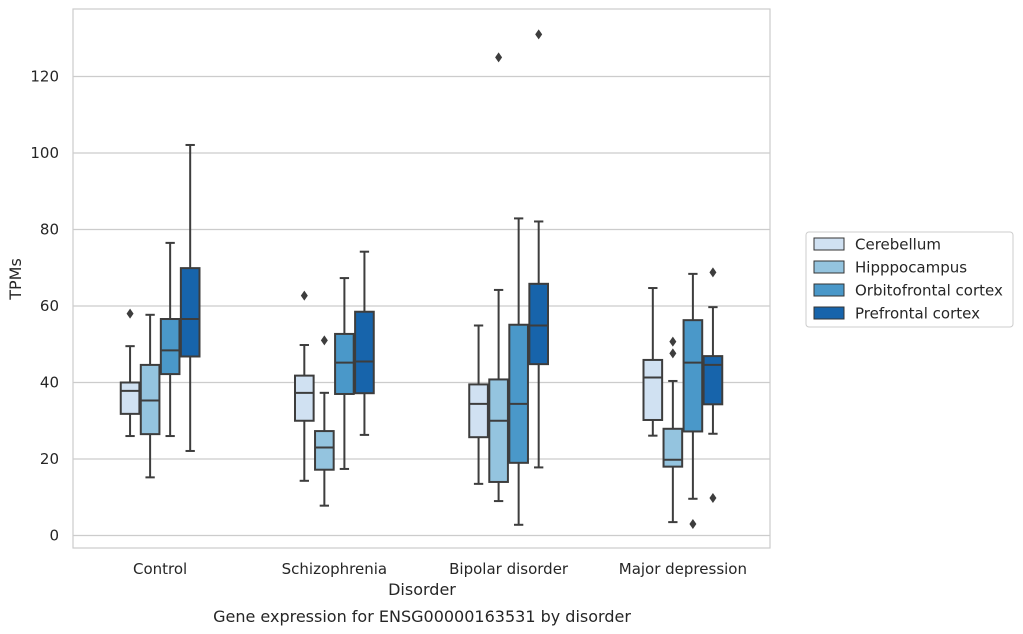  Describe the element at coordinates (683, 569) in the screenshot. I see `x-tick-label: Major depression` at that location.